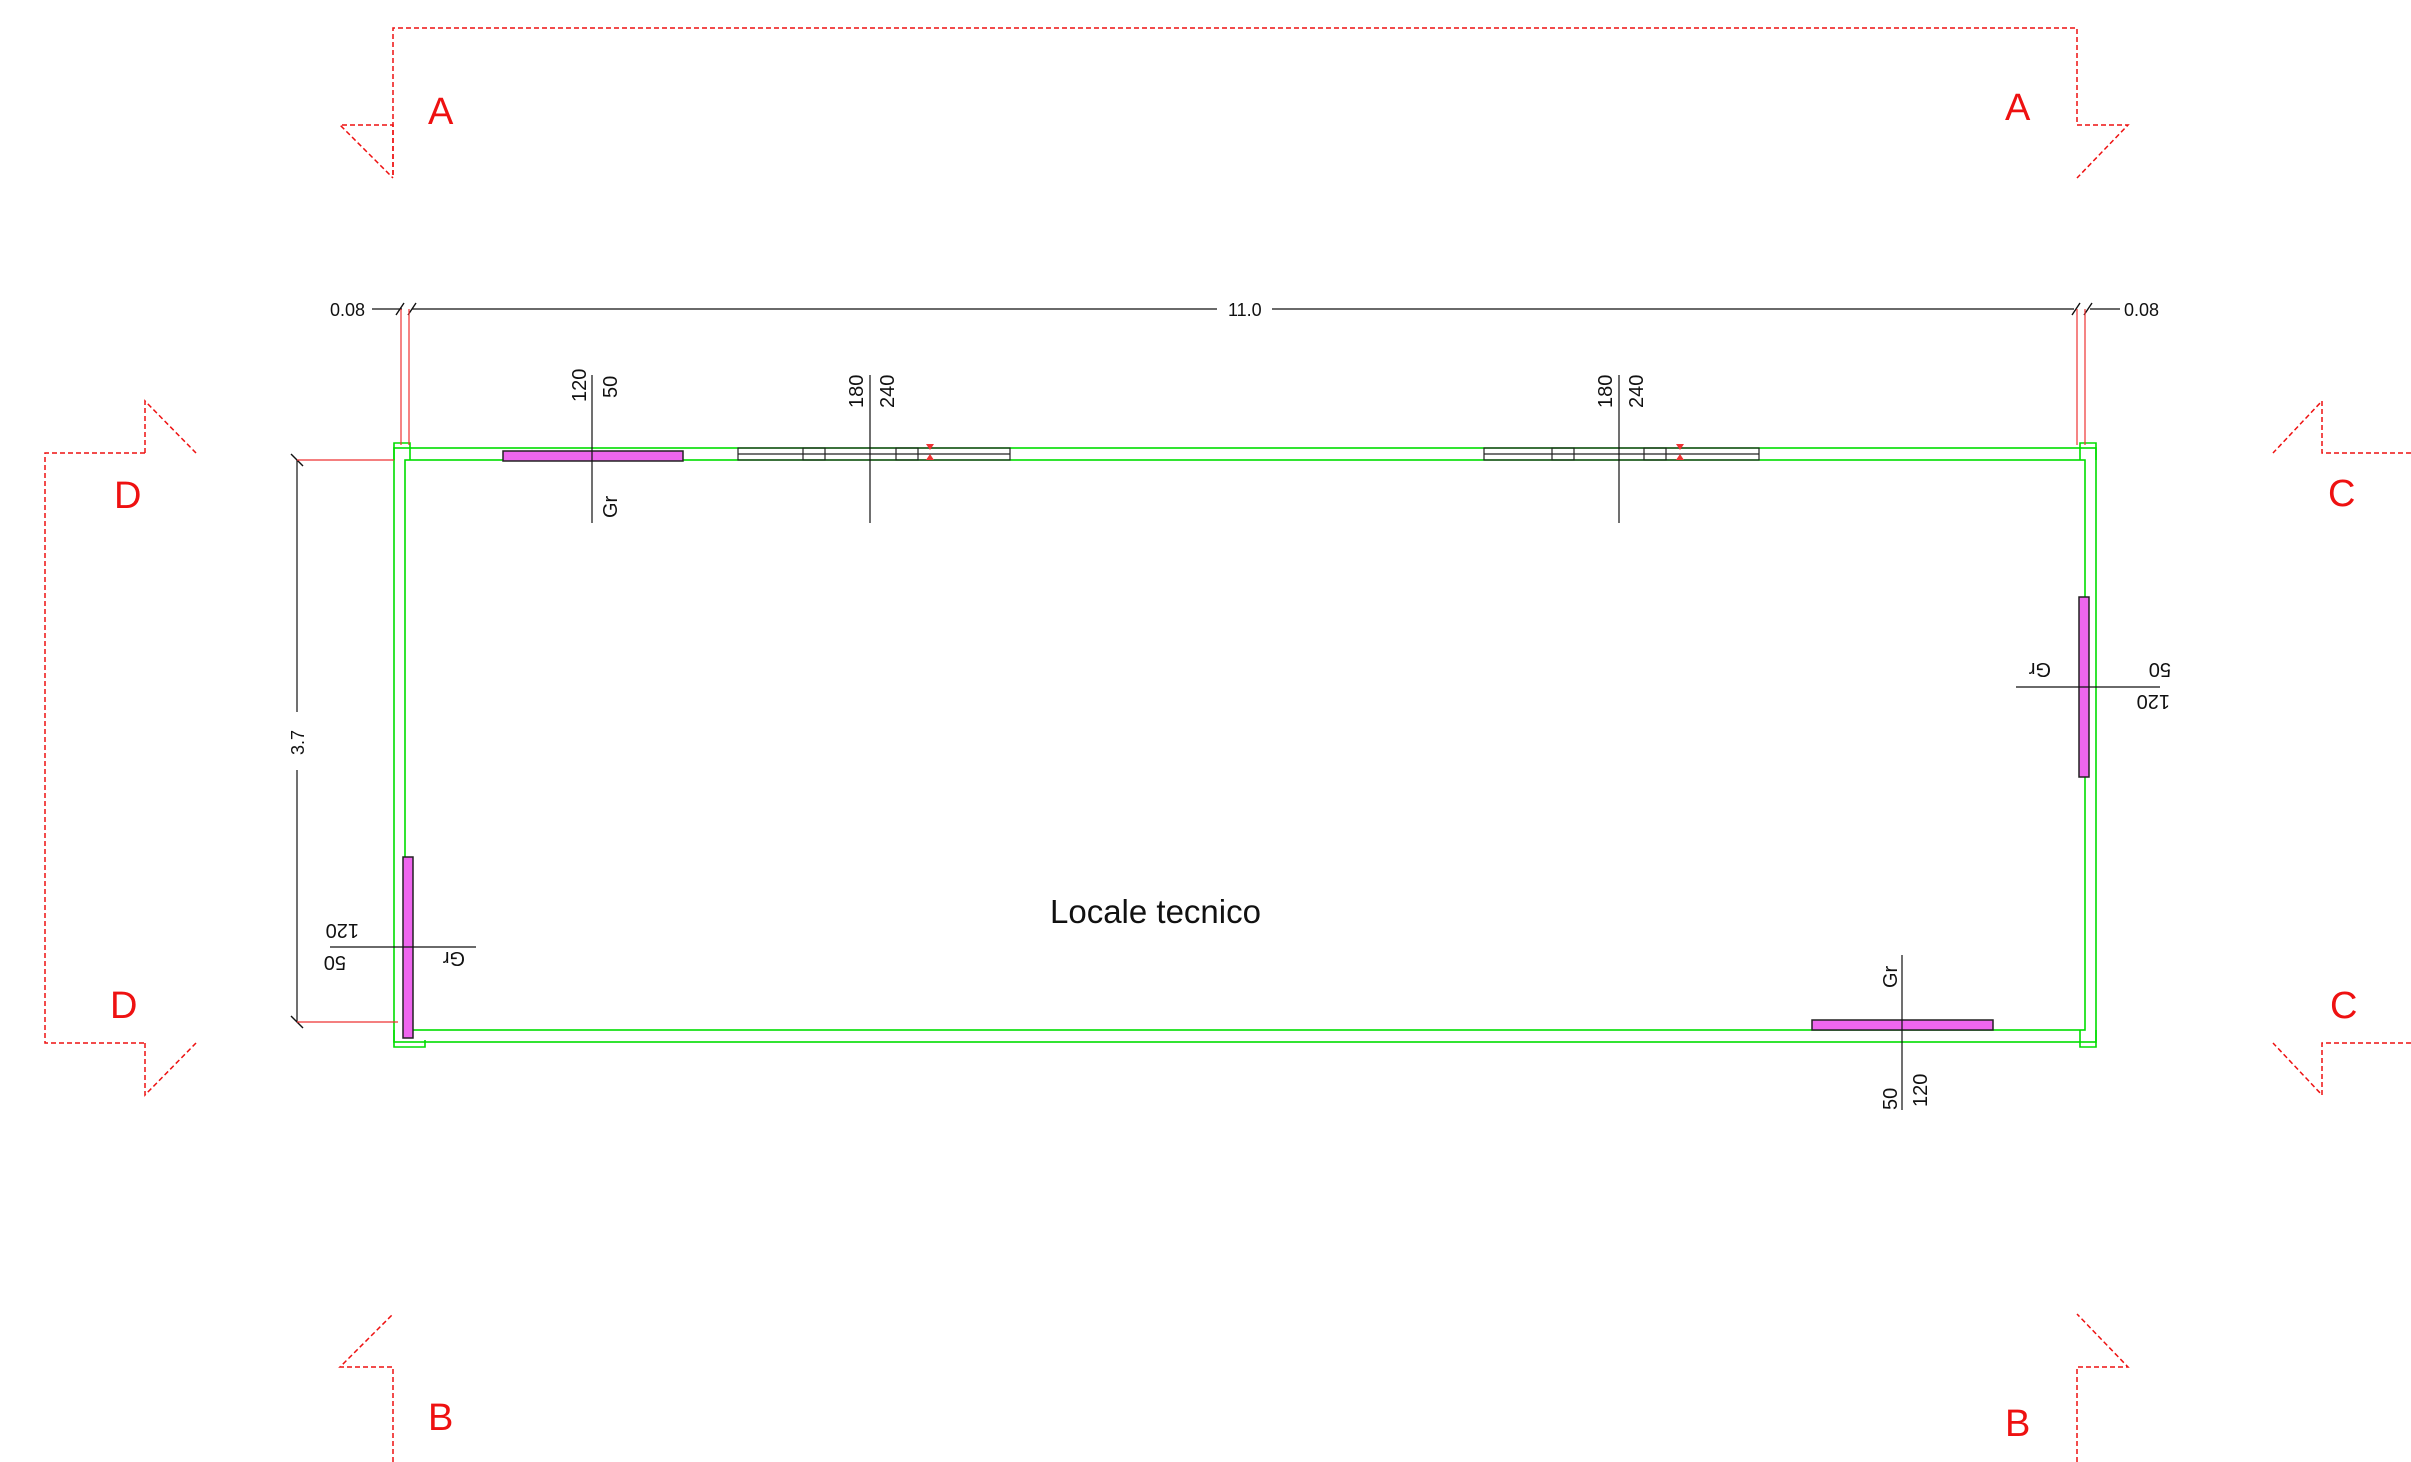 The height and width of the screenshot is (1462, 2411). Describe the element at coordinates (347, 310) in the screenshot. I see `dim-wall-left: 0.08` at that location.